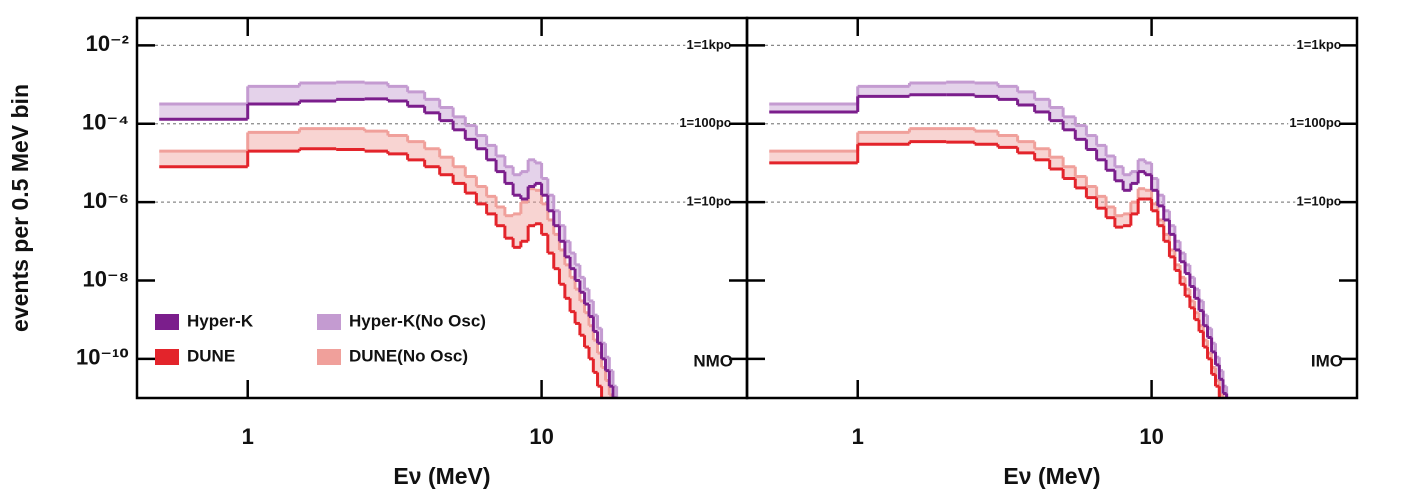 This screenshot has width=1402, height=497. I want to click on annotation: NMO, so click(713, 360).